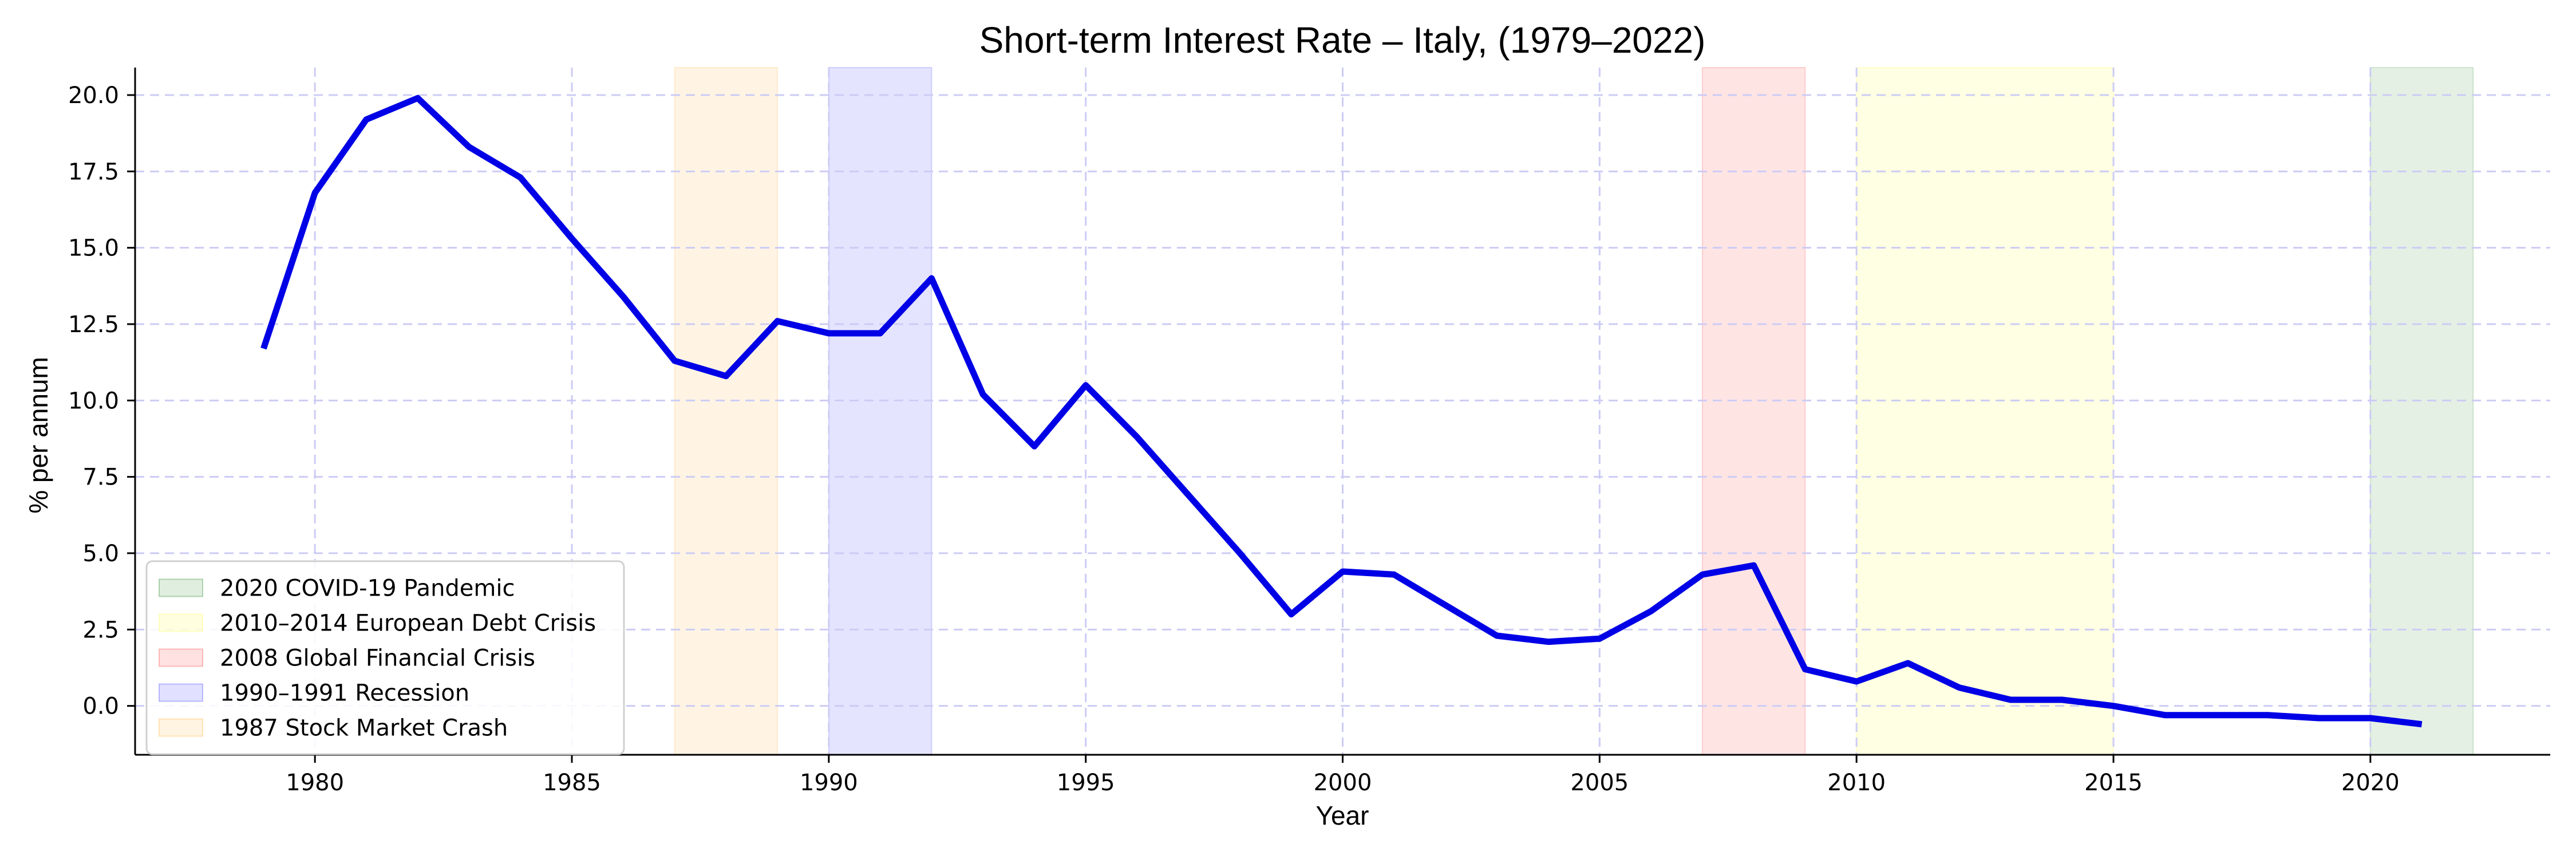 This screenshot has height=859, width=2576. Describe the element at coordinates (572, 783) in the screenshot. I see `x-tick-label: 1985` at that location.